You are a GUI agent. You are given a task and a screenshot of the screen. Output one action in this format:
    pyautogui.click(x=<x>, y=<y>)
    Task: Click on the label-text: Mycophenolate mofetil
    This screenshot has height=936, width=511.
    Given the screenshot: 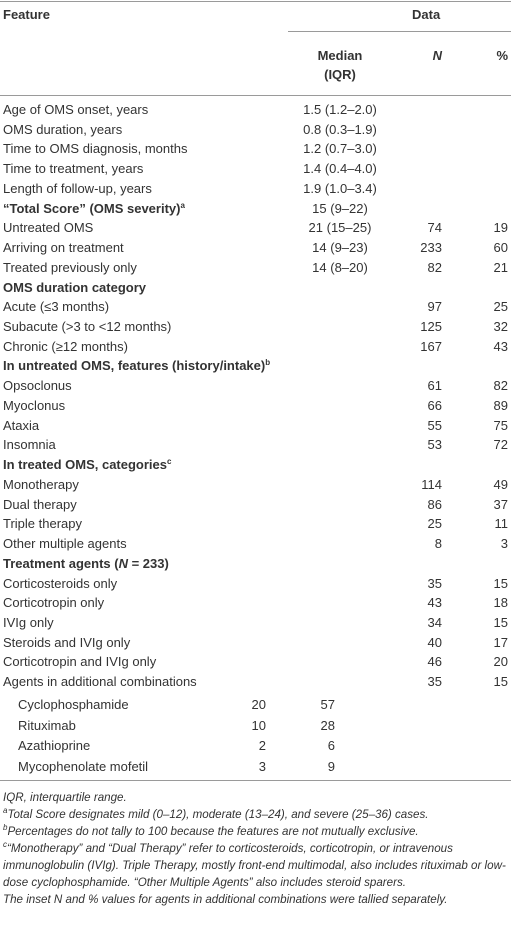 What is the action you would take?
    pyautogui.click(x=83, y=767)
    